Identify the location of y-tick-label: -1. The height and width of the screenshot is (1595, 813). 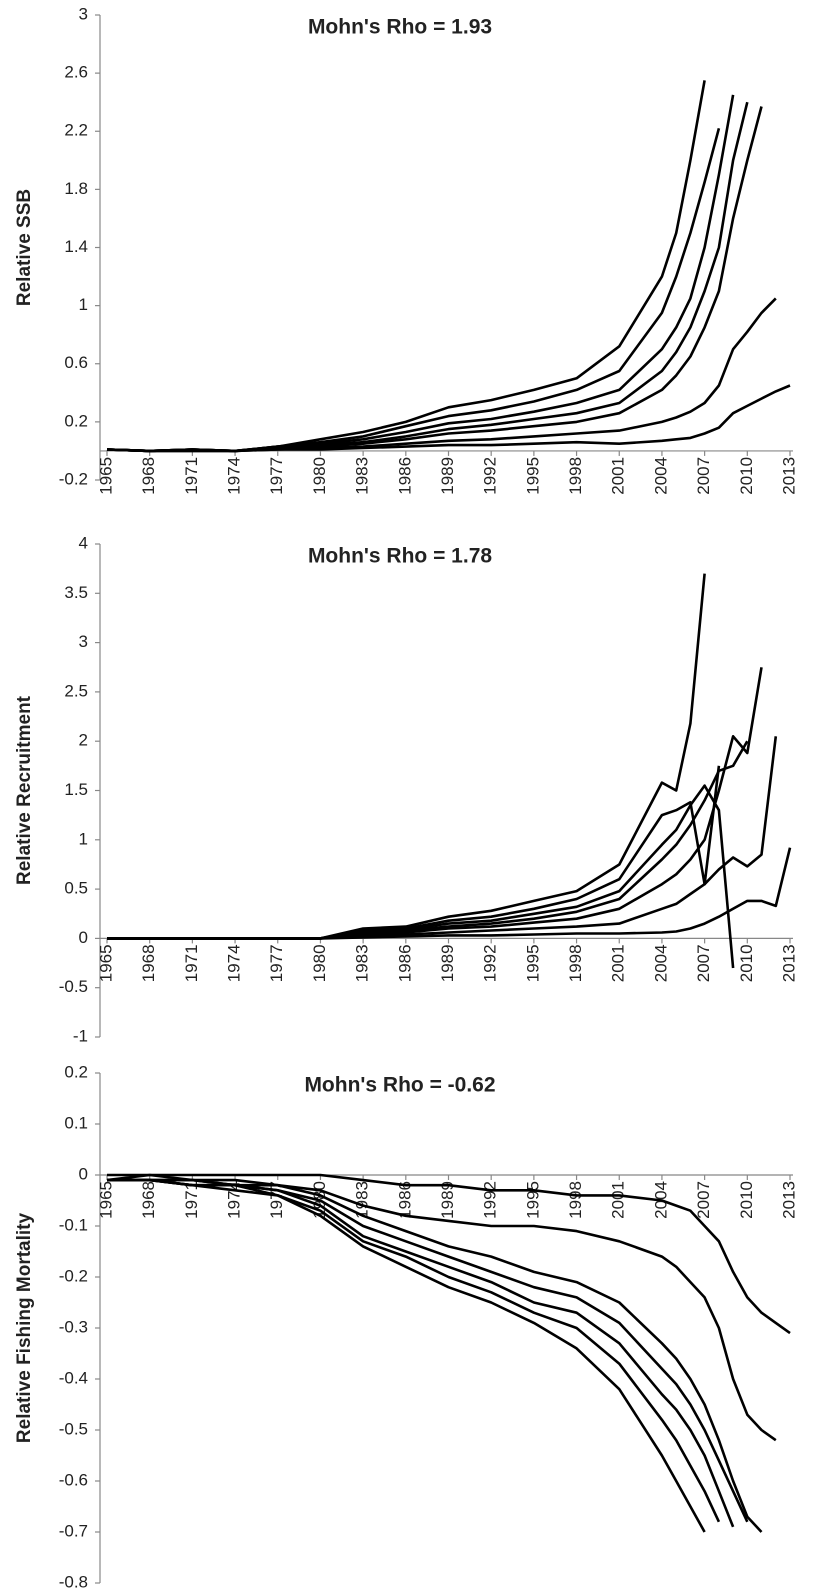
(80, 1035).